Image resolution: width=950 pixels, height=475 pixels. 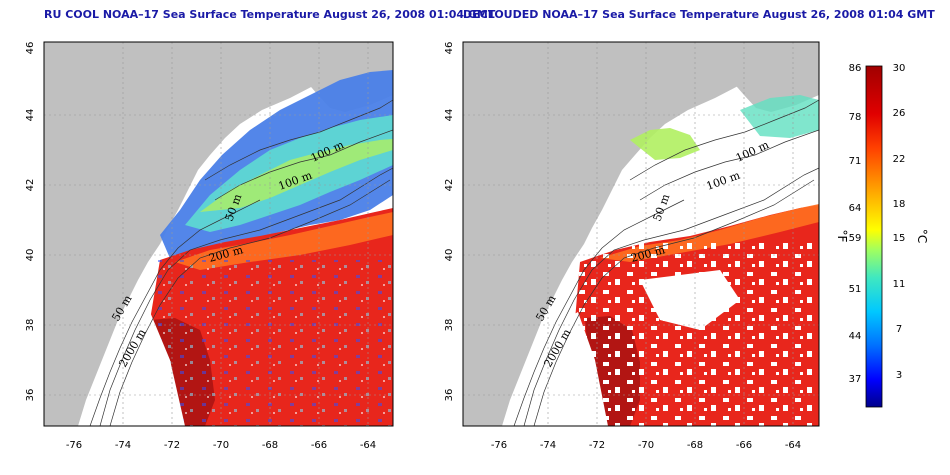 I want to click on colorbar-c-tick: 7, so click(x=899, y=329).